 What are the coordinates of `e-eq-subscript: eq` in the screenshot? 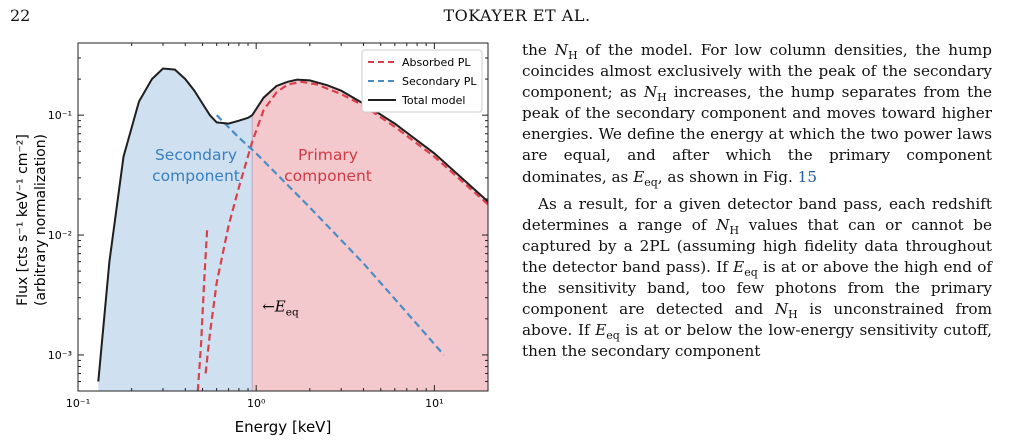 It's located at (292, 313).